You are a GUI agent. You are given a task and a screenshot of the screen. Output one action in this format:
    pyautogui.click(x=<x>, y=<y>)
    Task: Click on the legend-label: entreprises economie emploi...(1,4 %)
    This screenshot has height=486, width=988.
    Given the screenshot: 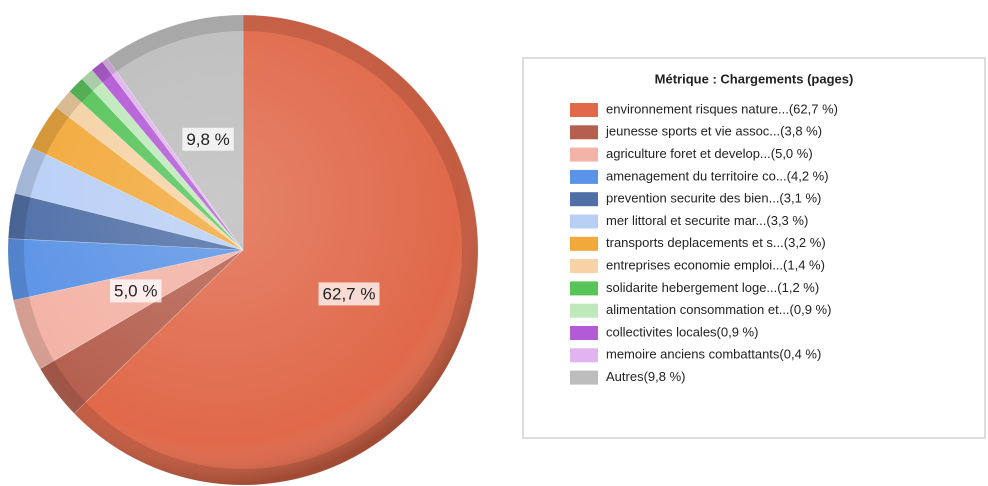 What is the action you would take?
    pyautogui.click(x=715, y=265)
    